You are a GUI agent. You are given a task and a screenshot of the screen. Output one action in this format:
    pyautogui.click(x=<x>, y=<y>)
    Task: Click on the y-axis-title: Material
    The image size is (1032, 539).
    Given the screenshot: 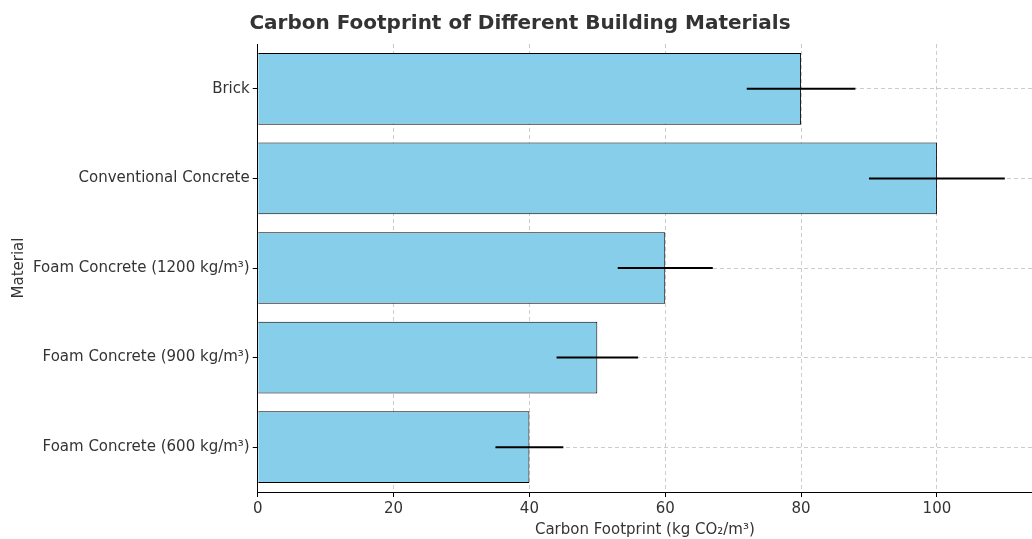 What is the action you would take?
    pyautogui.click(x=17, y=268)
    